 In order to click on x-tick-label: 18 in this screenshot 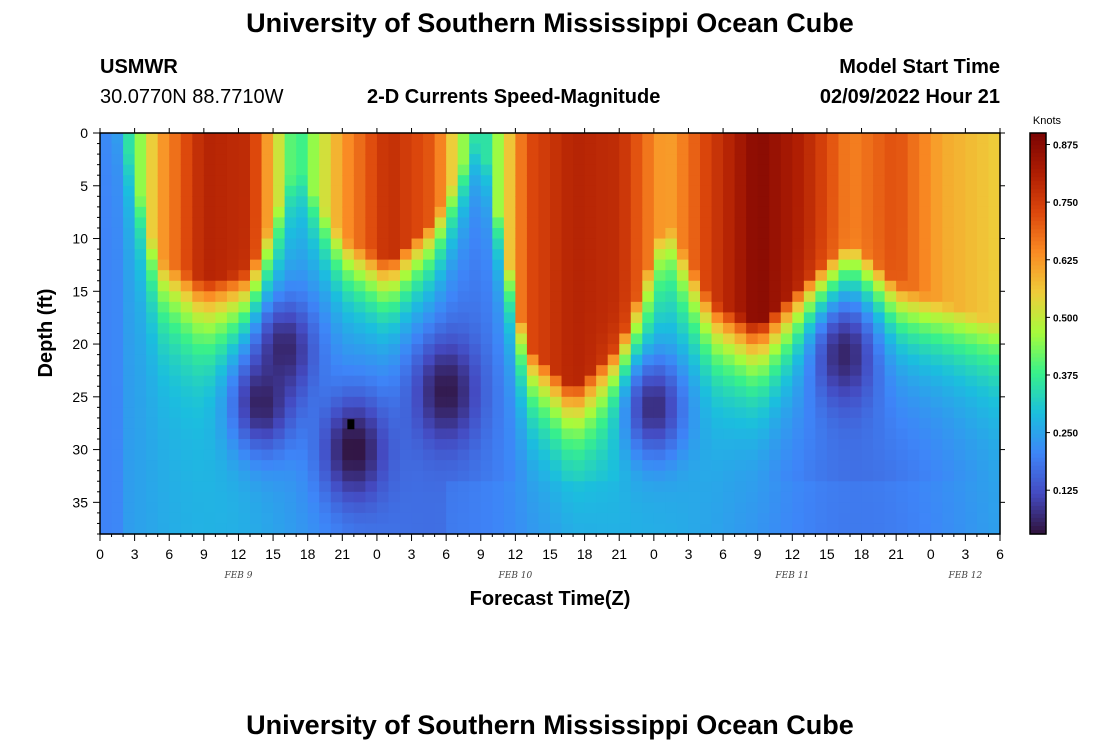, I will do `click(585, 554)`.